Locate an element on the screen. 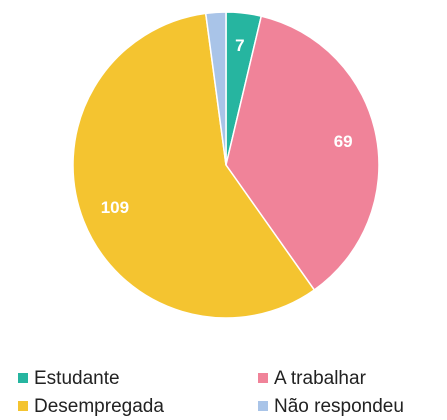  pie-slice is located at coordinates (215, 88).